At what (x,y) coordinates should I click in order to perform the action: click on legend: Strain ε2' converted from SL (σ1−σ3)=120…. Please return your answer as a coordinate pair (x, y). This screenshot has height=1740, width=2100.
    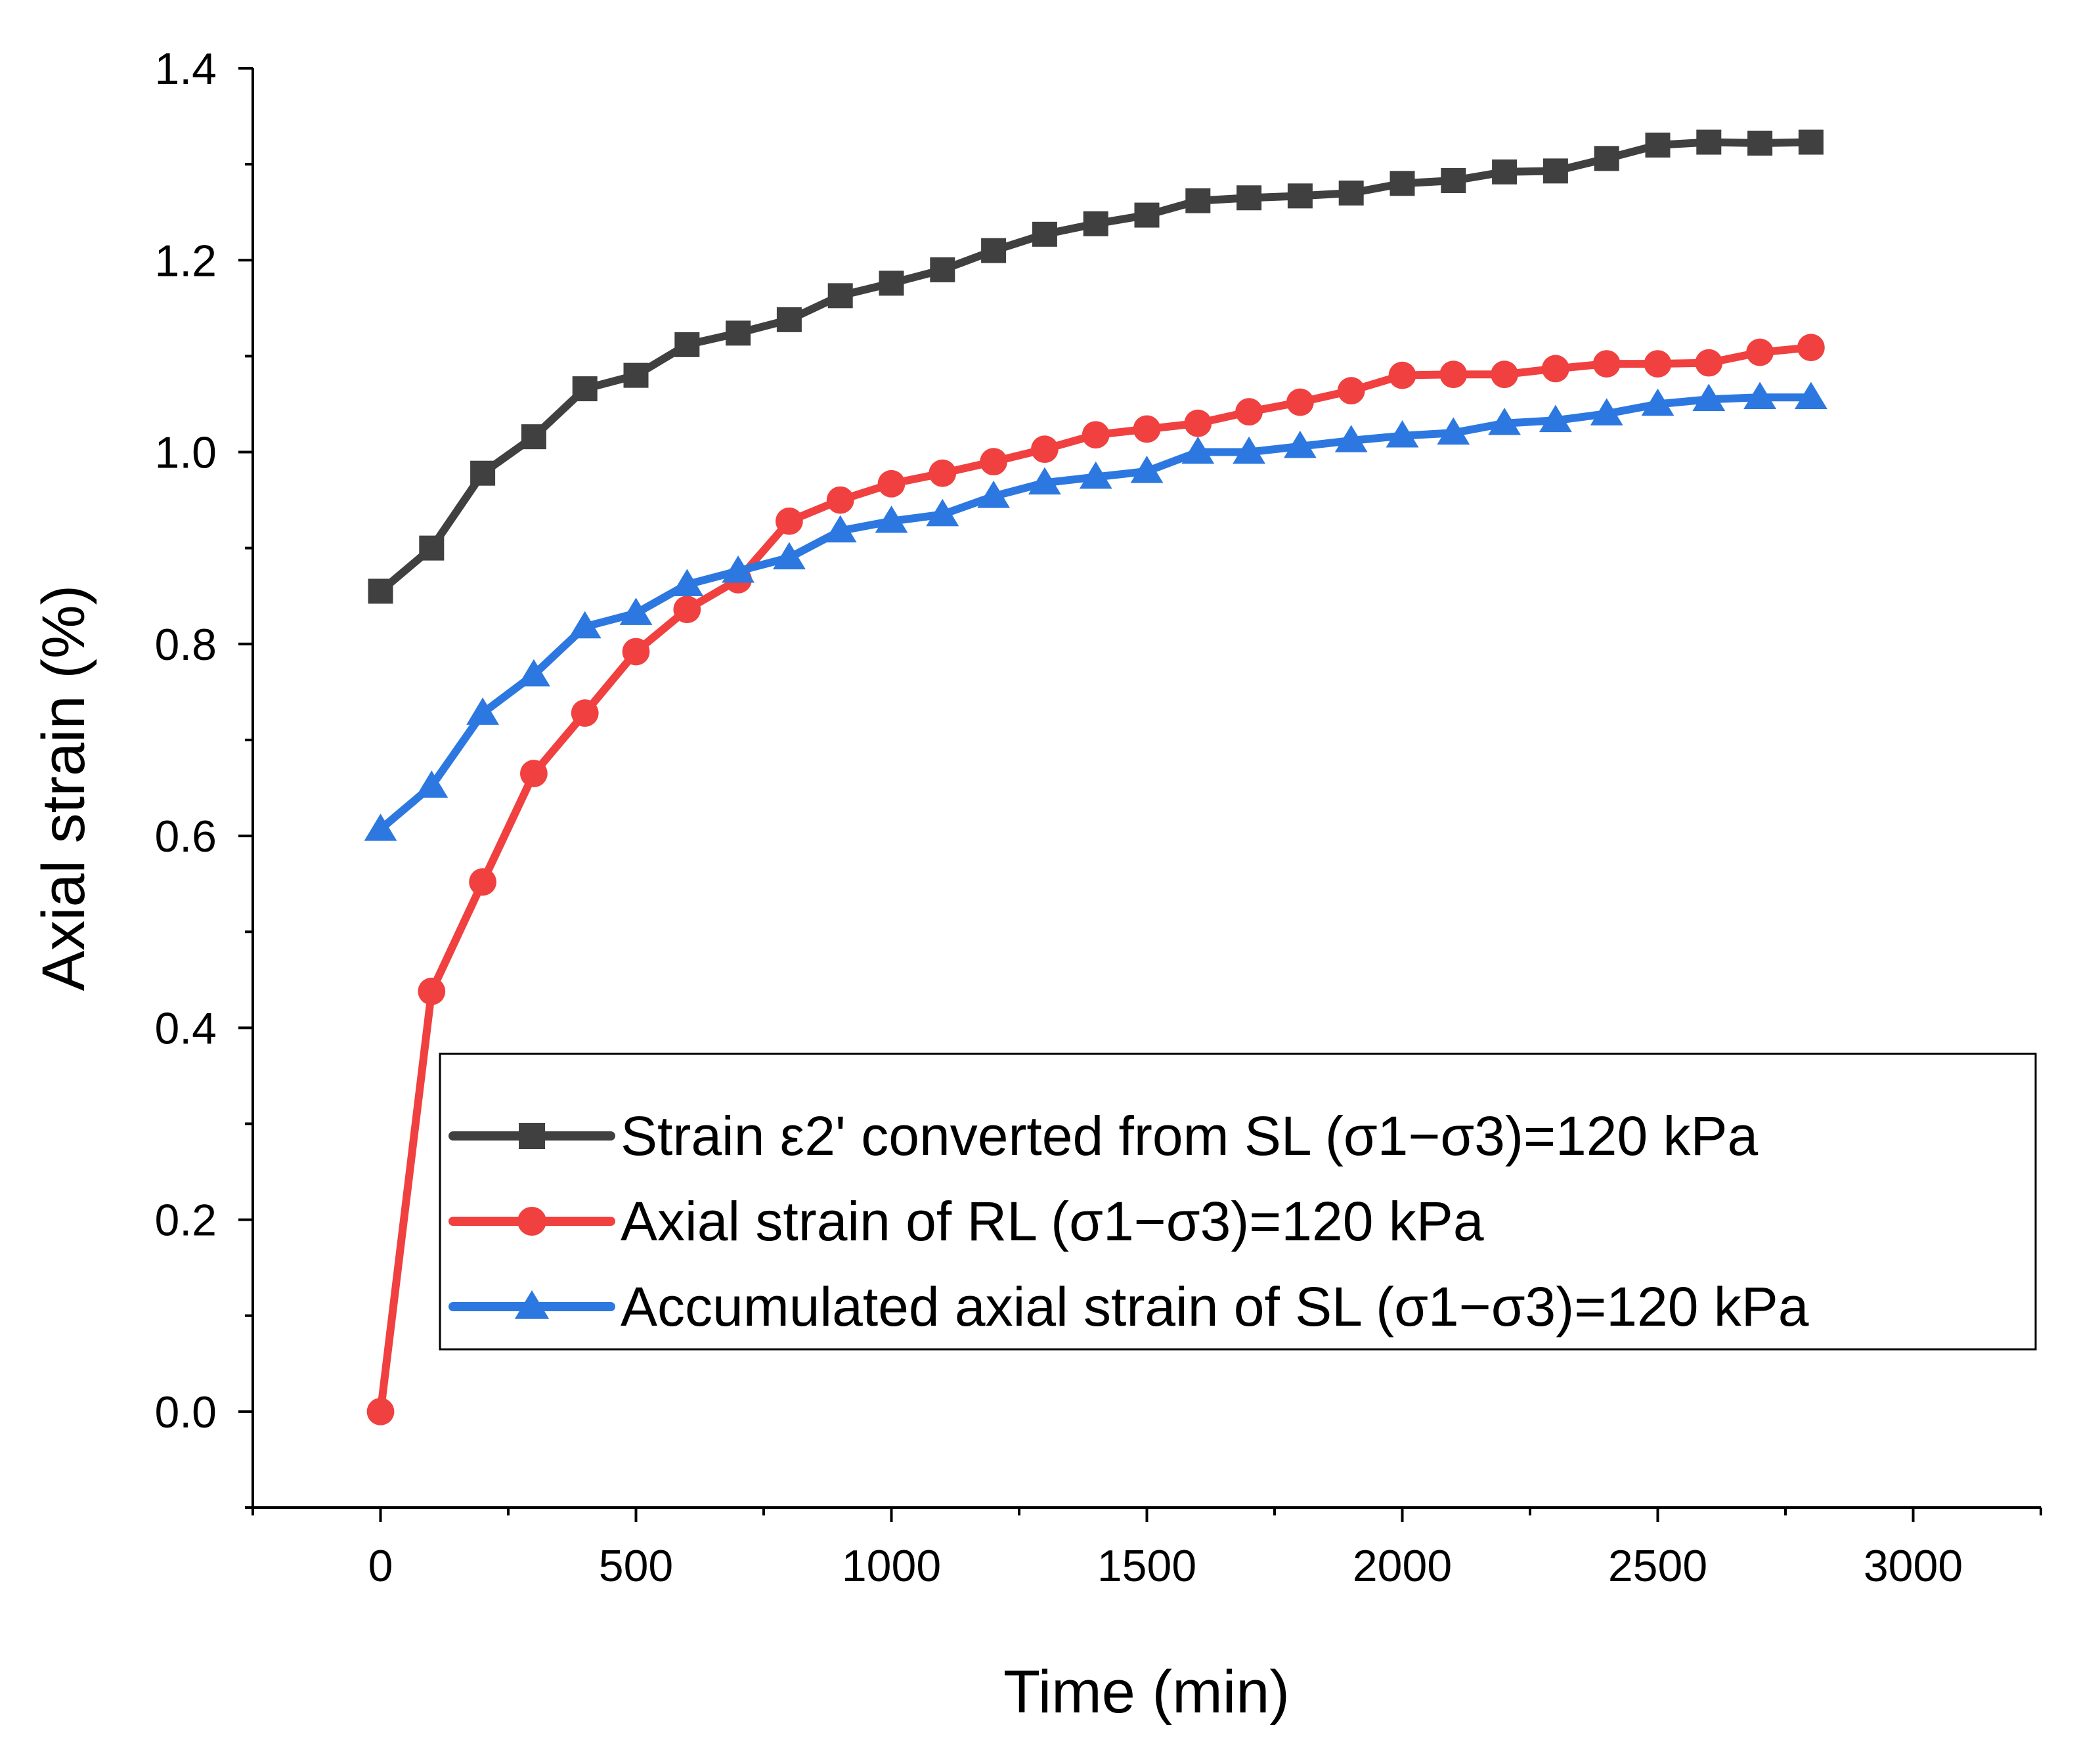
    Looking at the image, I should click on (1238, 1202).